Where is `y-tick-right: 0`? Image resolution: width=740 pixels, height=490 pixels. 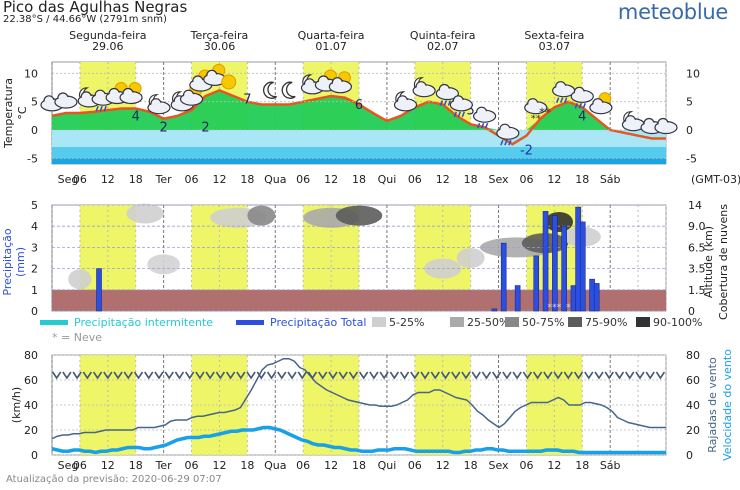 y-tick-right: 0 is located at coordinates (691, 311).